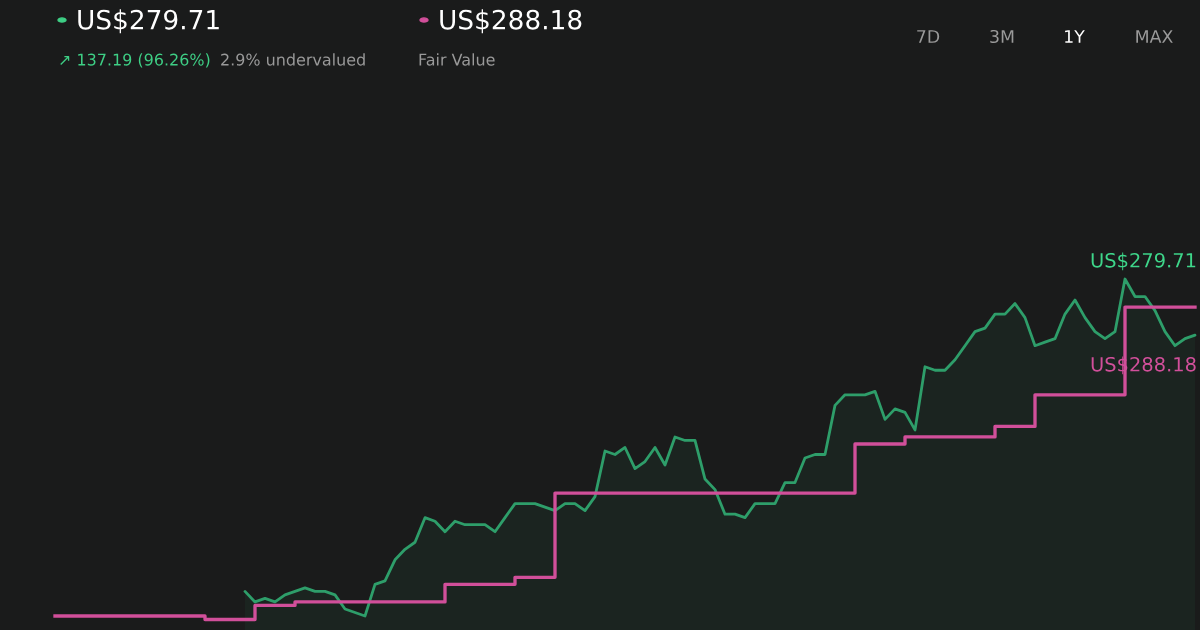  I want to click on text: 1Y, so click(1075, 36).